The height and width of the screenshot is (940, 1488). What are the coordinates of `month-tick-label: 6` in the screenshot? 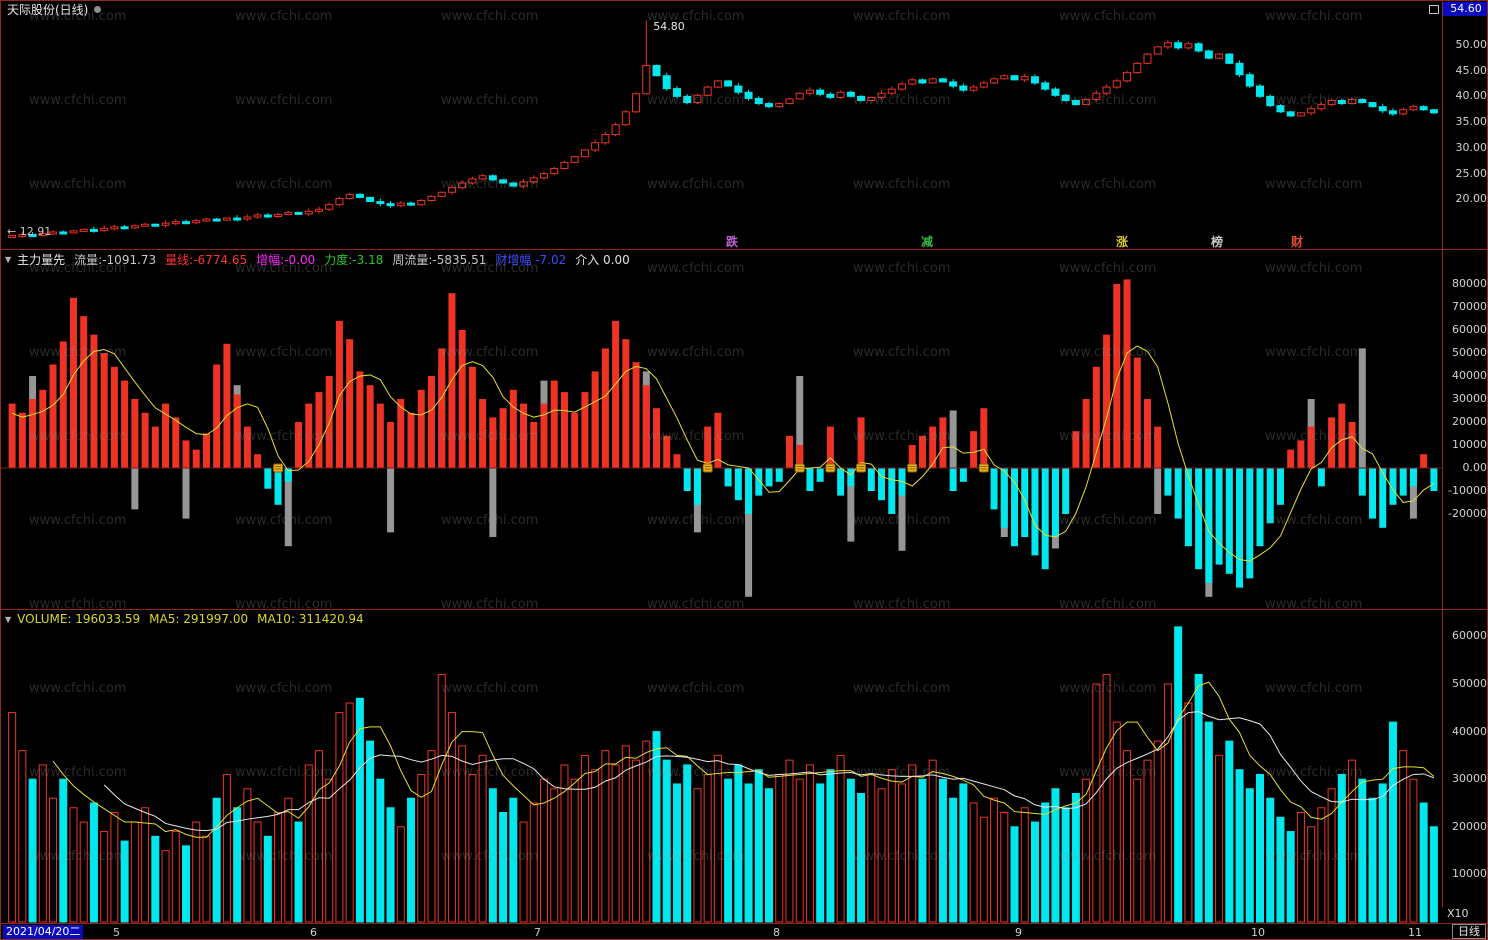 It's located at (313, 932).